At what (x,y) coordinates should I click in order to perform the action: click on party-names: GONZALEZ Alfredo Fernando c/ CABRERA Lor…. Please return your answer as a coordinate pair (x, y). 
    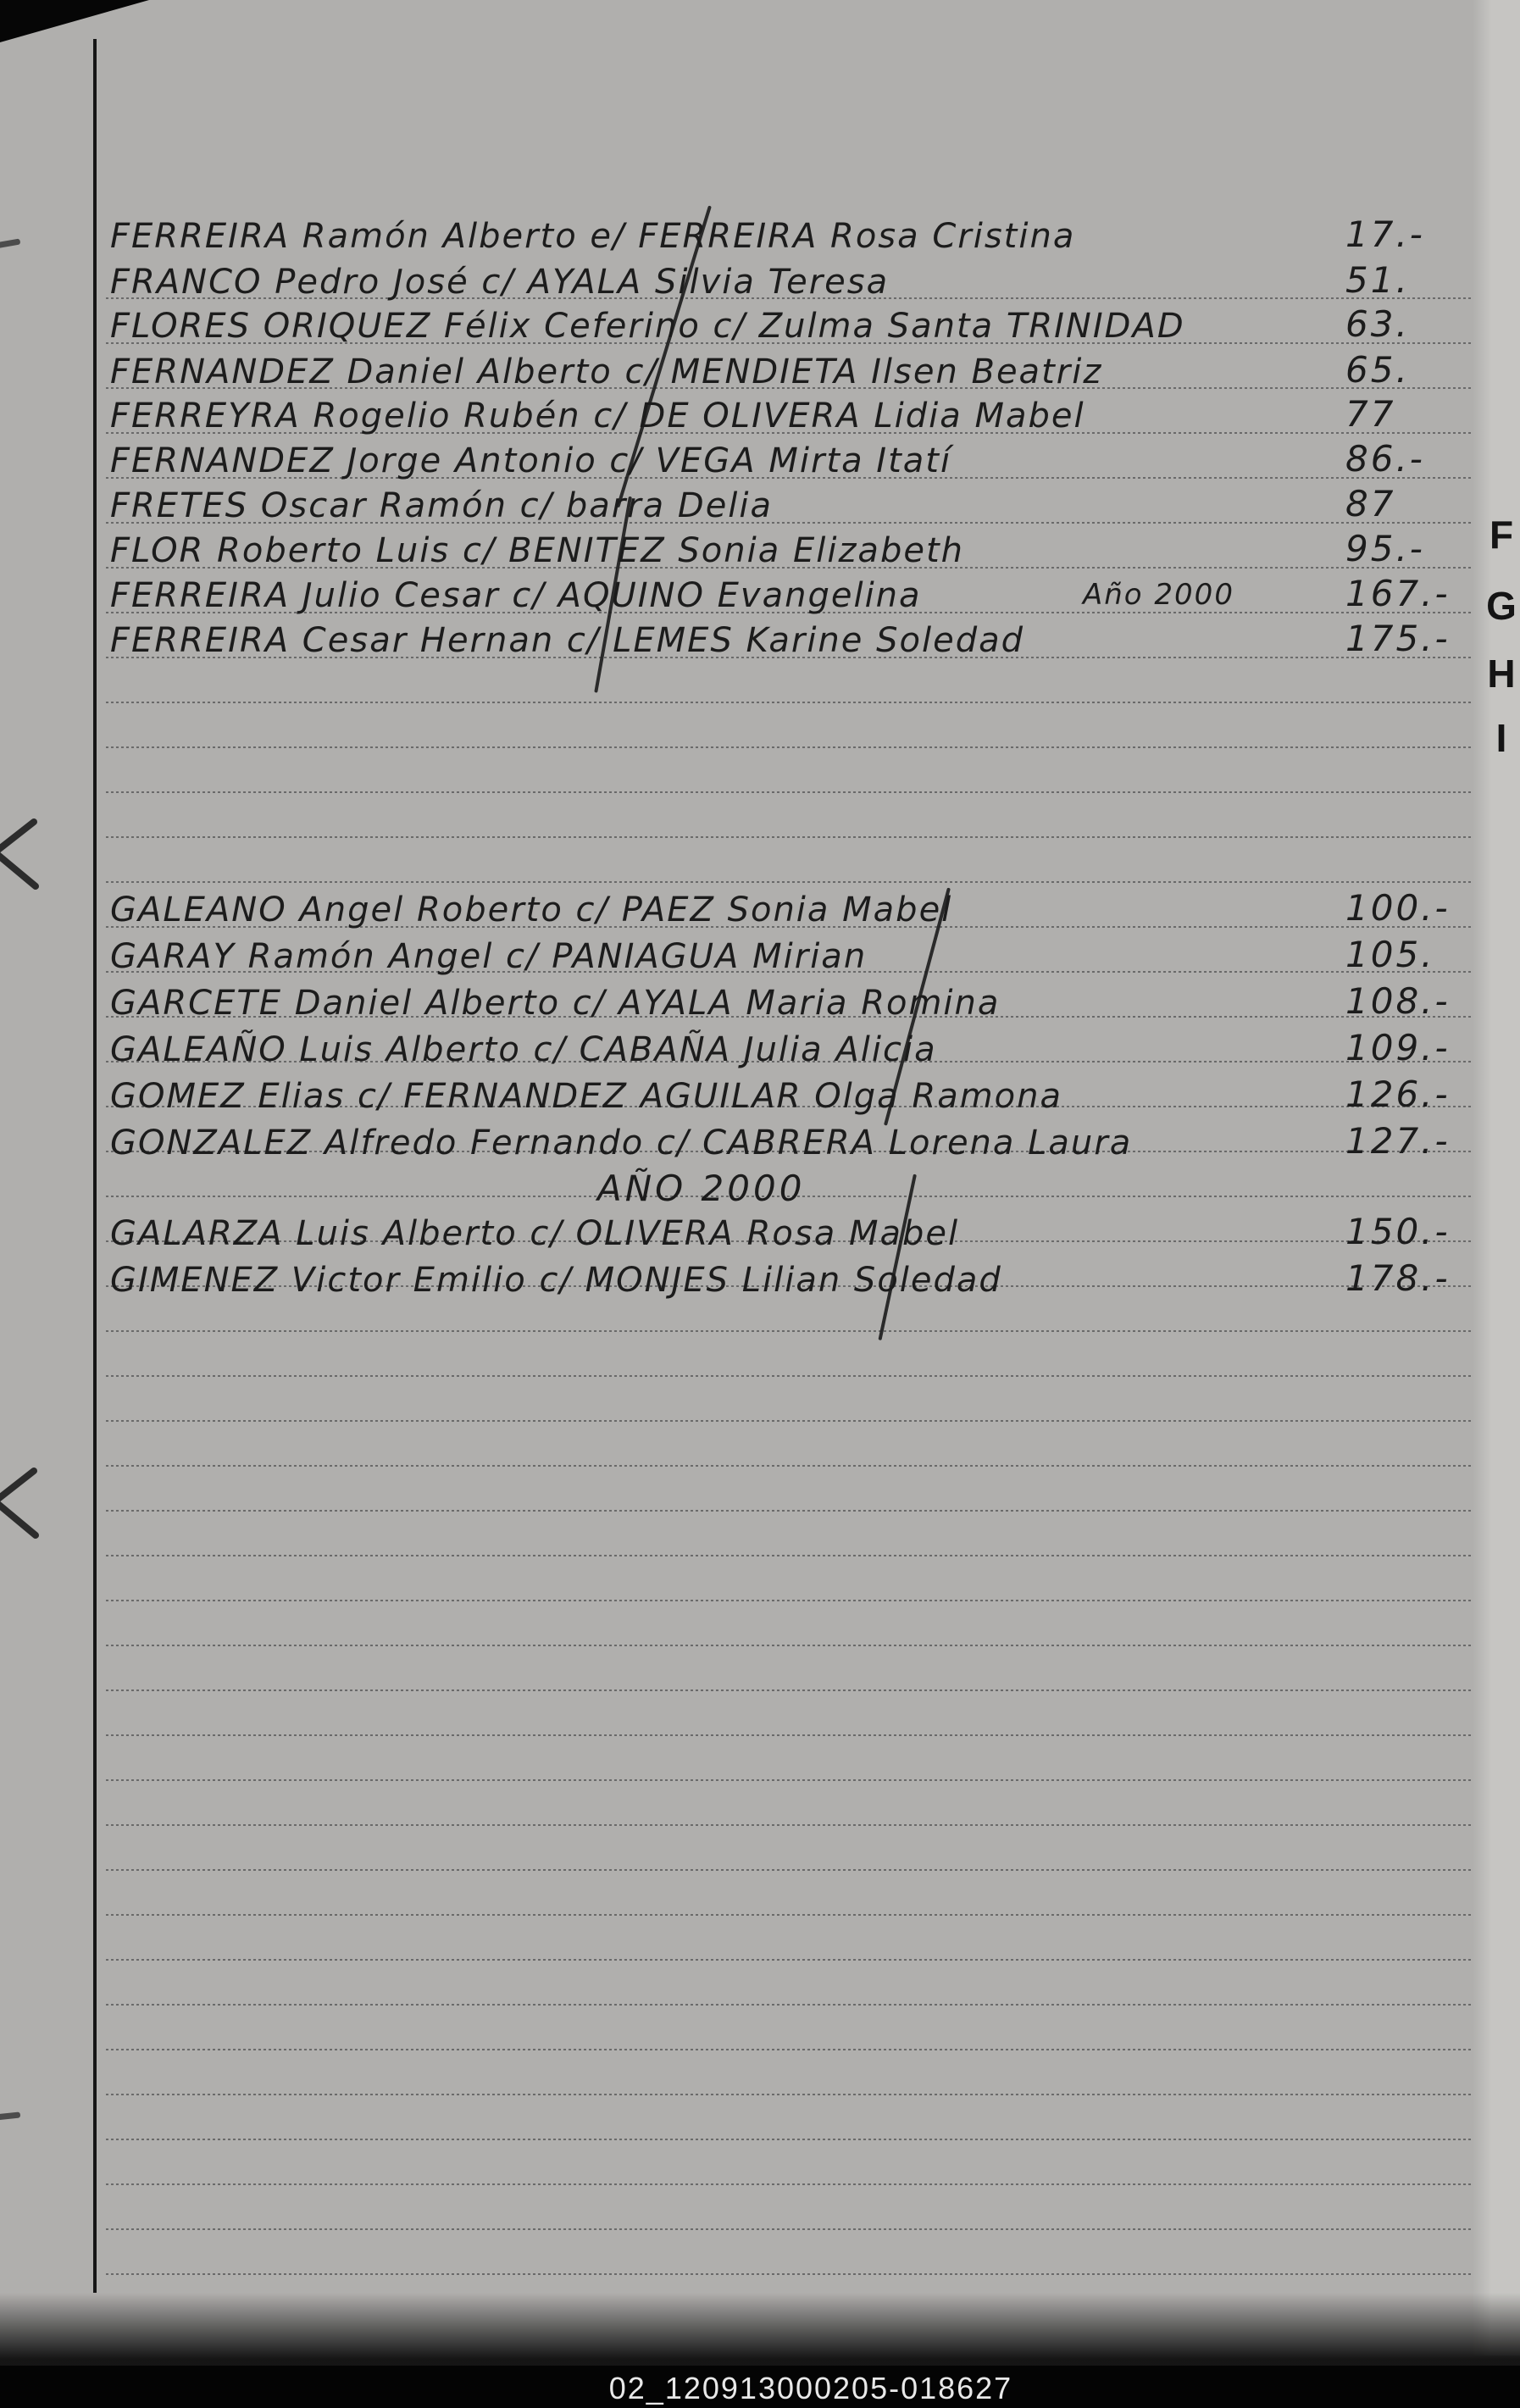
    Looking at the image, I should click on (621, 1143).